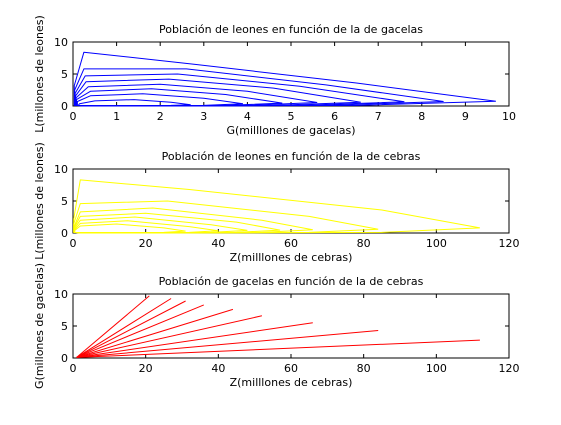 The width and height of the screenshot is (561, 425). I want to click on x-tick-label: 5, so click(291, 116).